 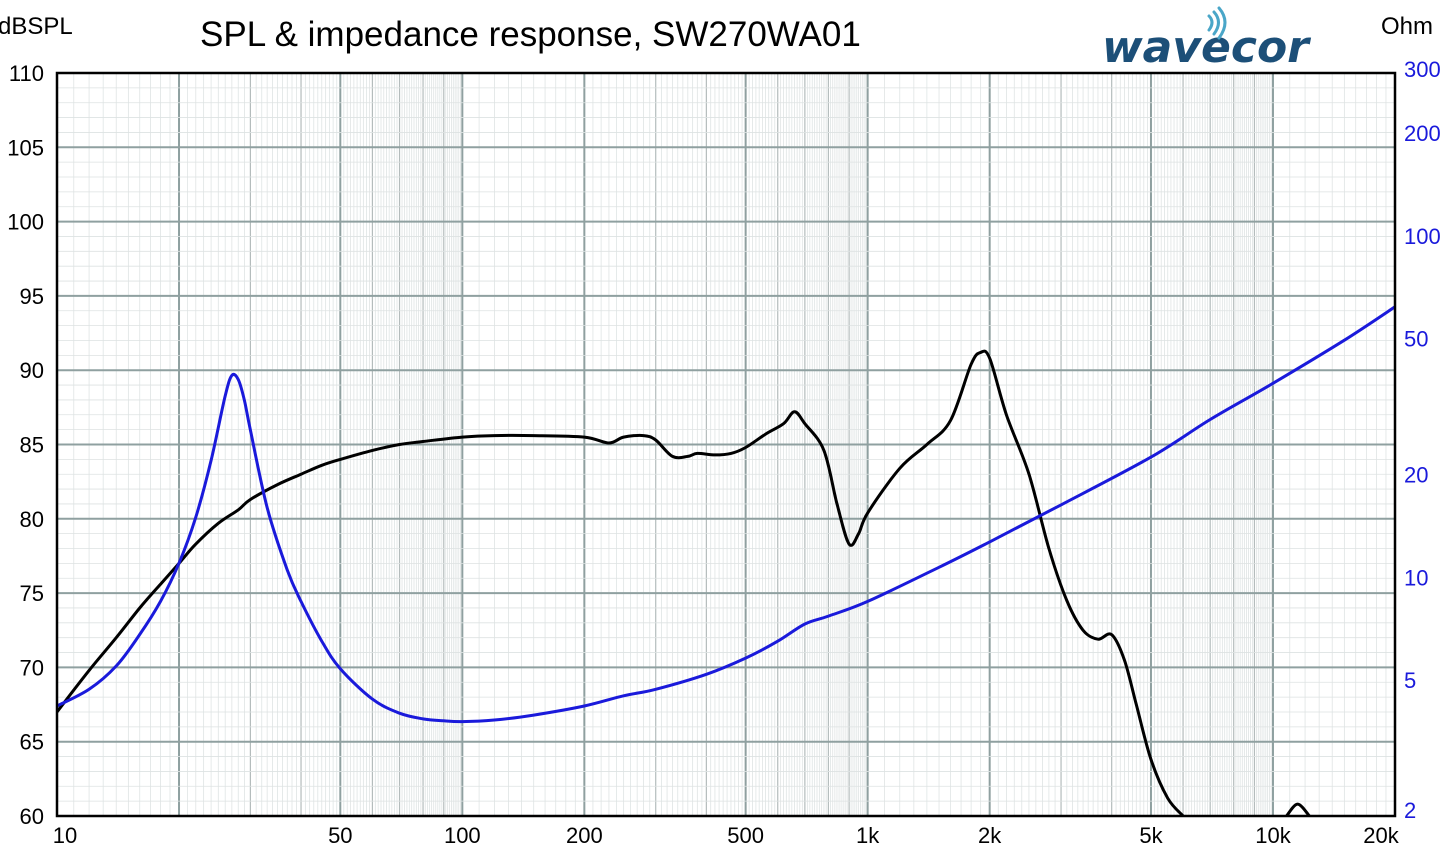 I want to click on left-axis-ticks: 60 65 70 75 80 85 90 95 100 105 110, so click(x=25, y=445).